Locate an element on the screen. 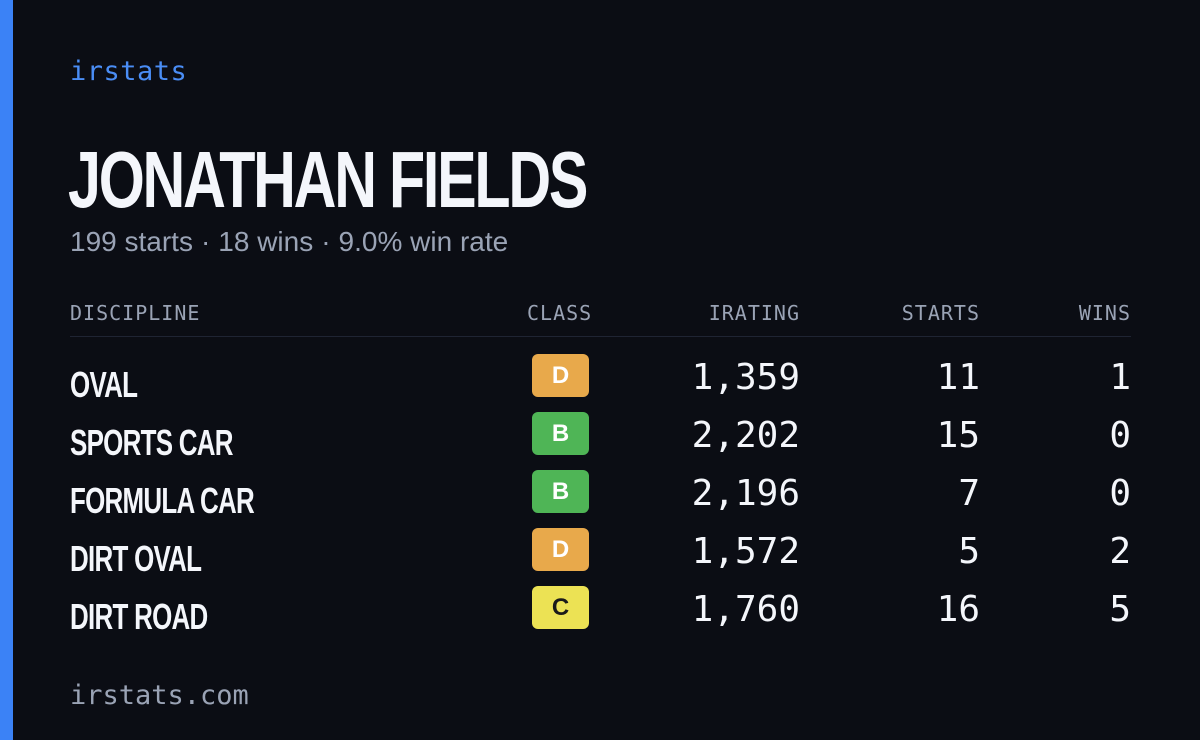 This screenshot has height=740, width=1200. discipline-name: DIRT OVAL is located at coordinates (136, 558).